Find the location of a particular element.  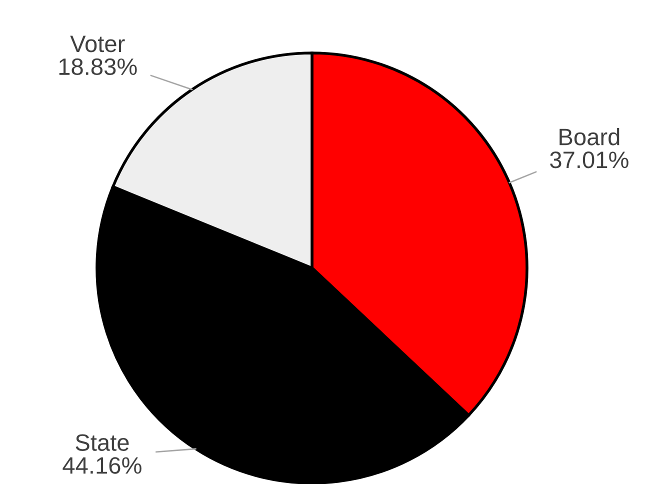

data-label: 18.83% is located at coordinates (98, 67).